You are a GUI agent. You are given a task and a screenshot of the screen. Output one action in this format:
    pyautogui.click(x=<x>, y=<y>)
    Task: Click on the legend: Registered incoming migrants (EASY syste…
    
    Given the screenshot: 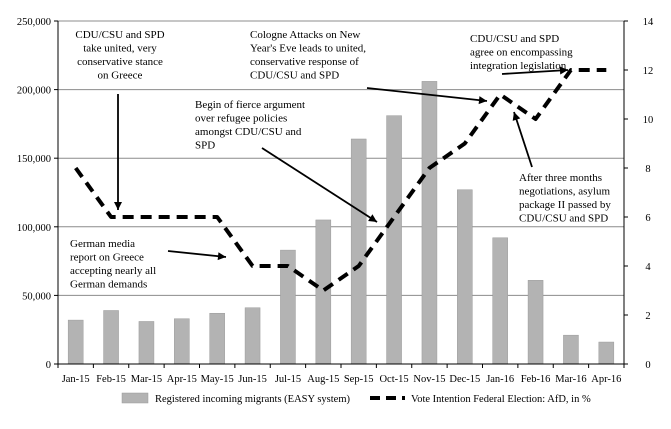 What is the action you would take?
    pyautogui.click(x=356, y=398)
    